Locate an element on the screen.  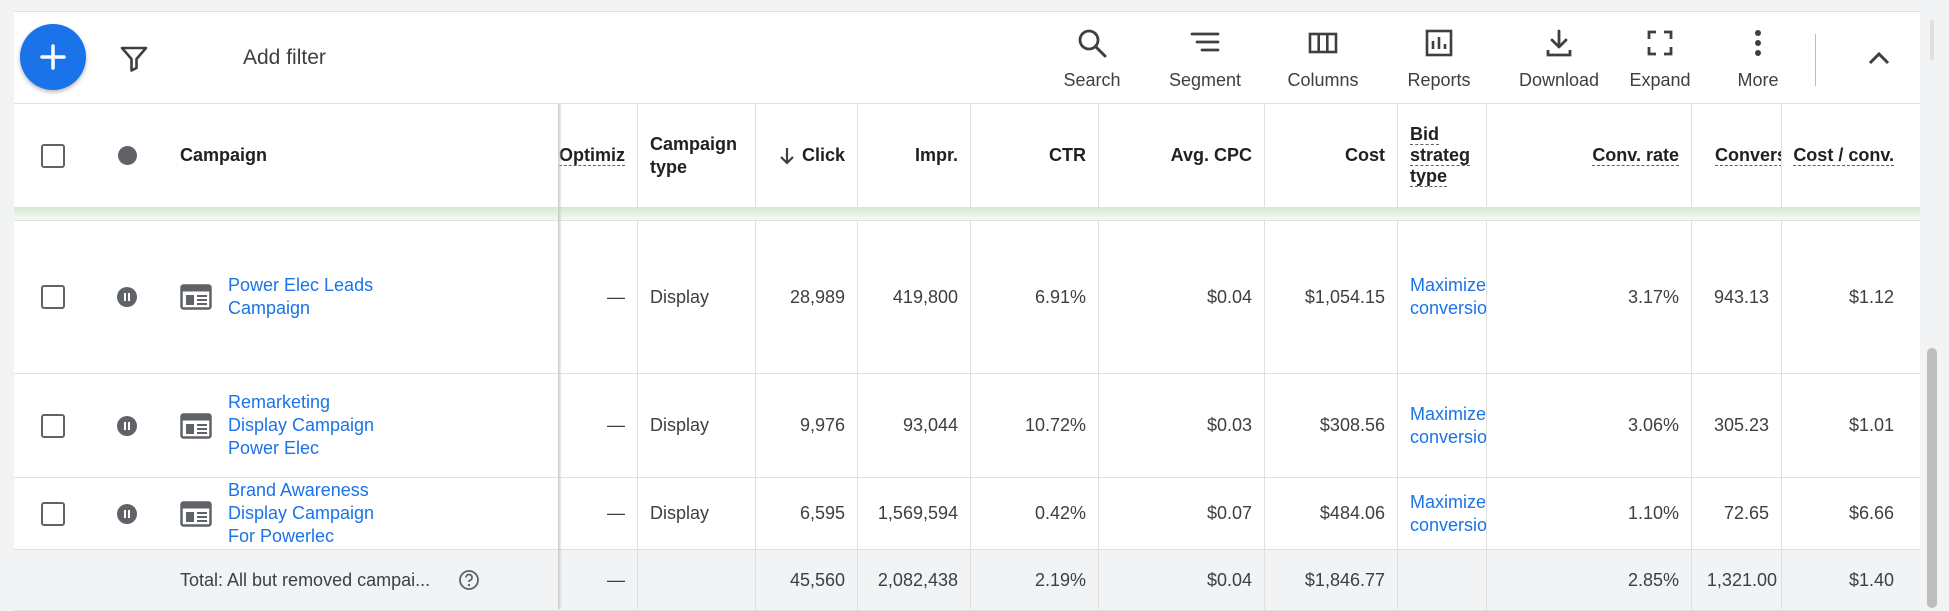
status-header-cell is located at coordinates (127, 155).